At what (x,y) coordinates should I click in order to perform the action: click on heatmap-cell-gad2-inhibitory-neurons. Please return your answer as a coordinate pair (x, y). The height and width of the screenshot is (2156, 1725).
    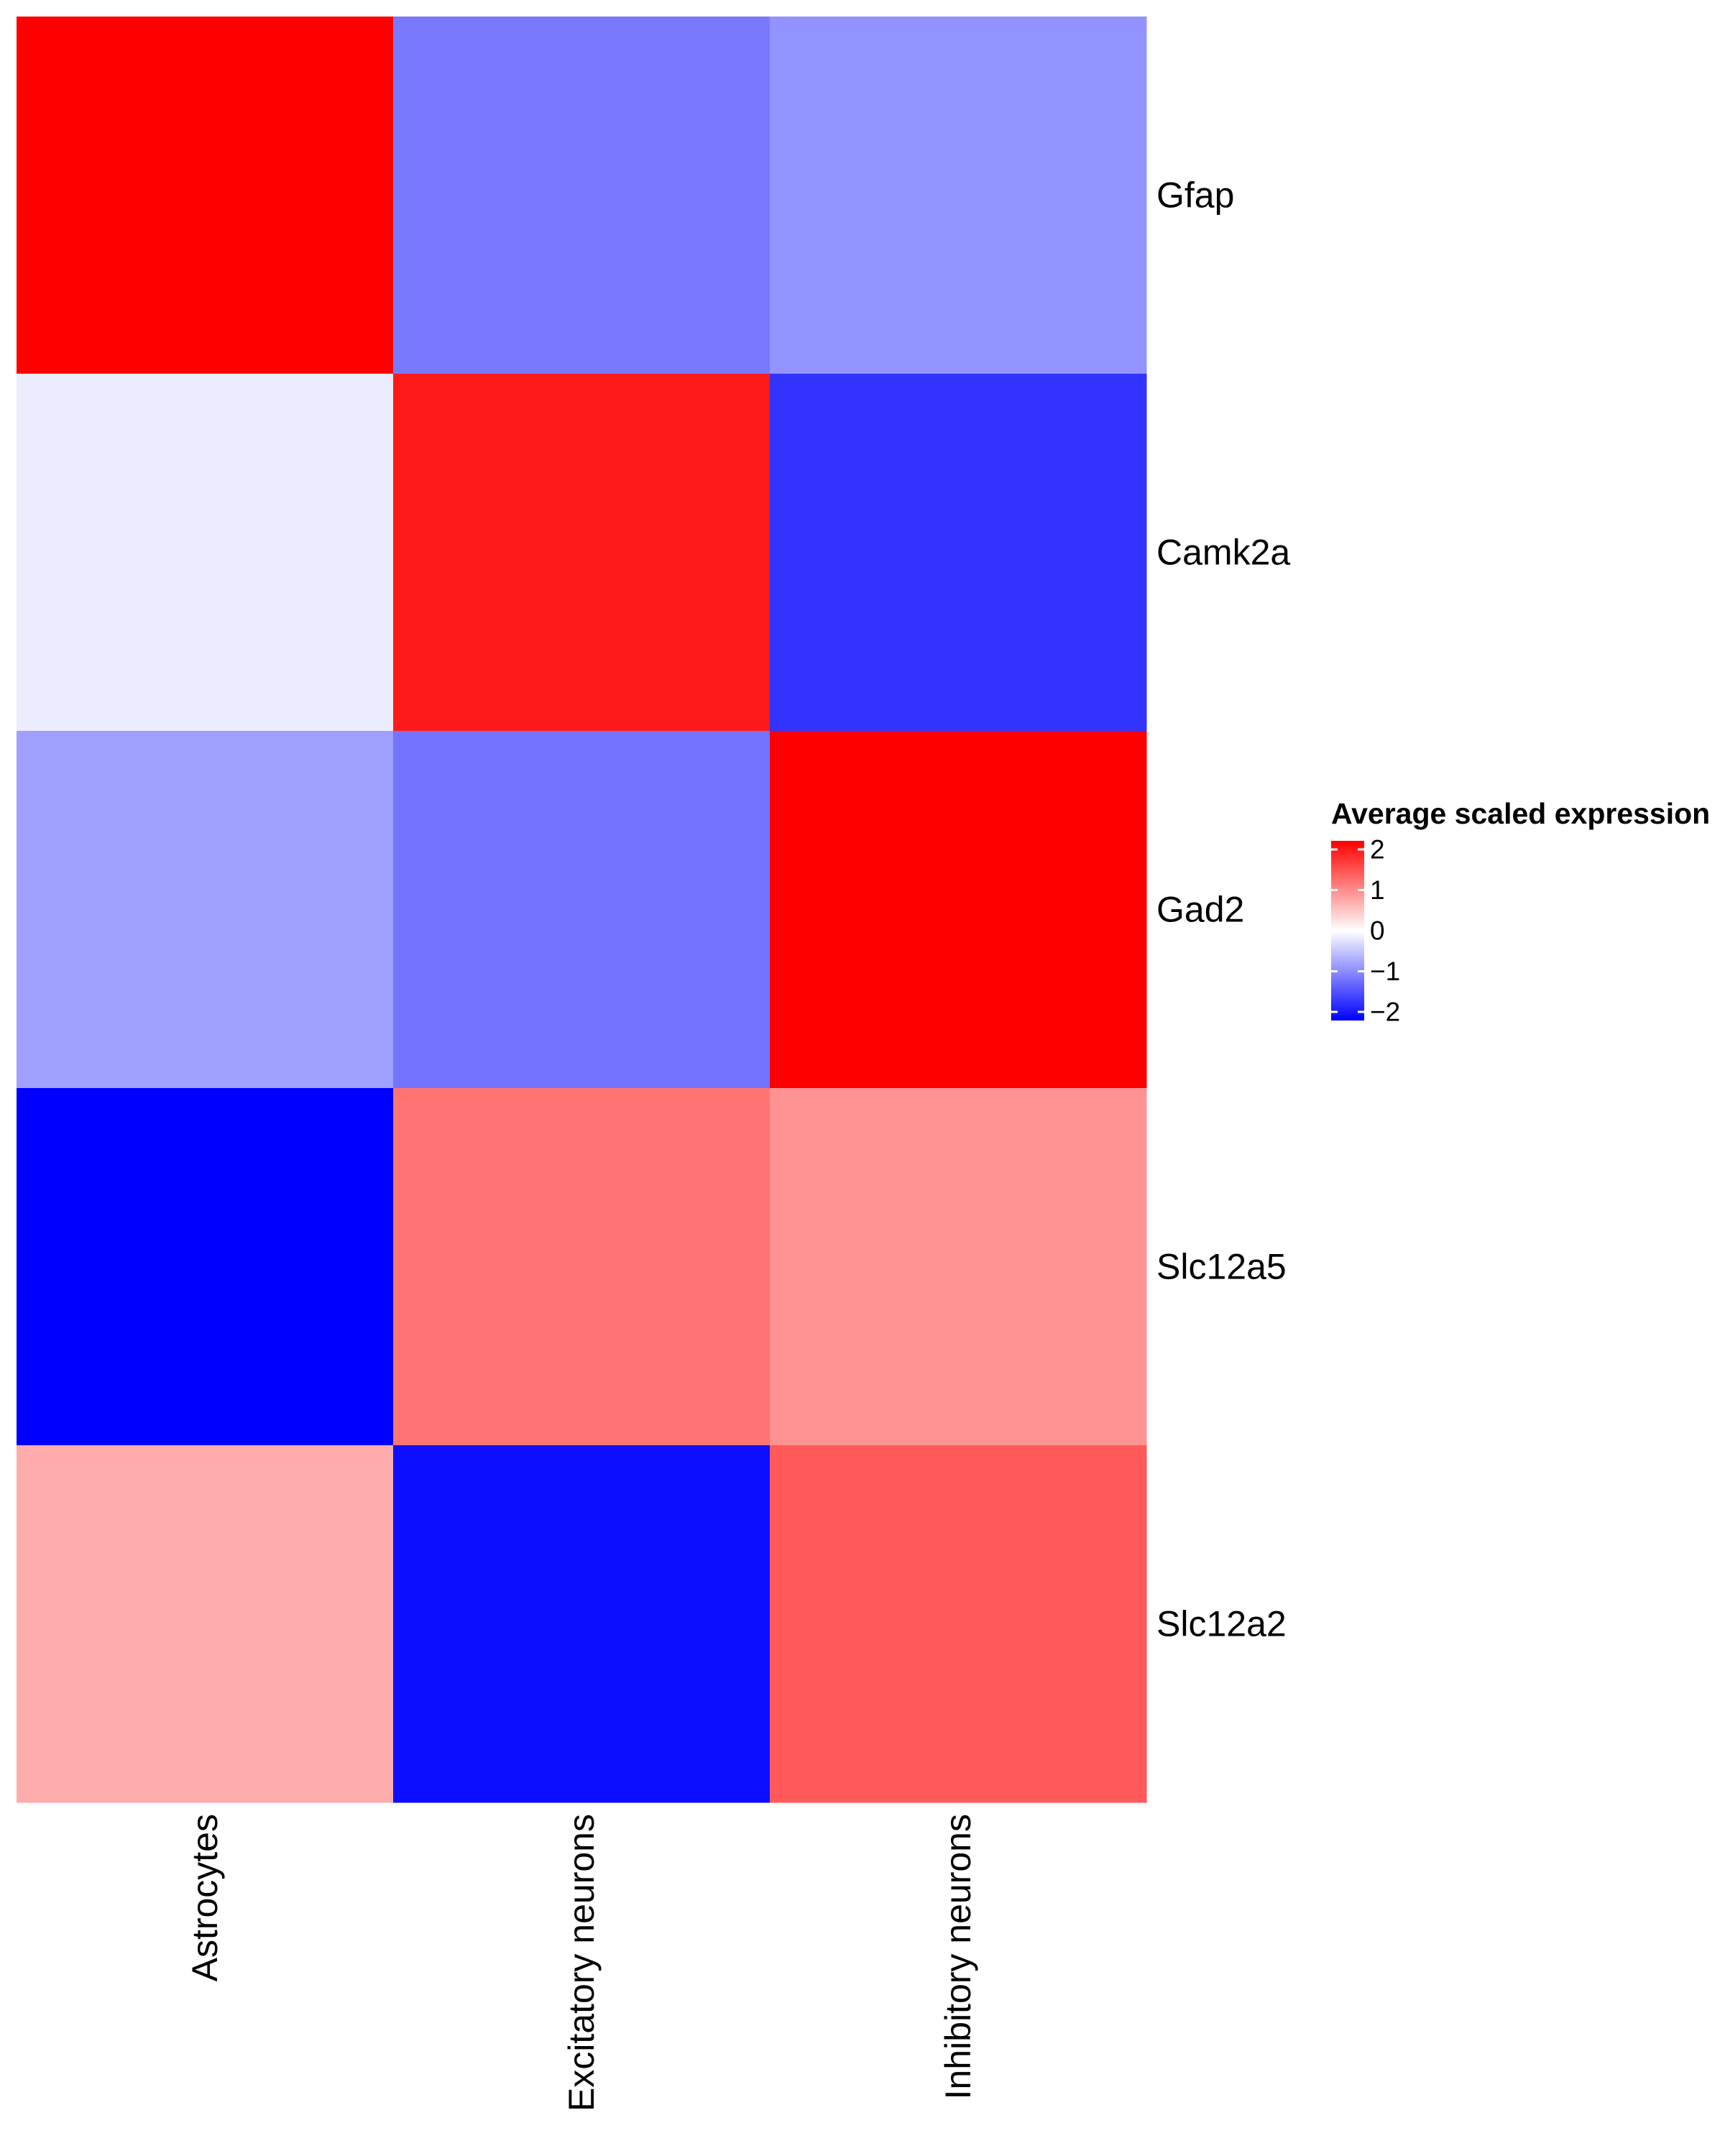
    Looking at the image, I should click on (958, 910).